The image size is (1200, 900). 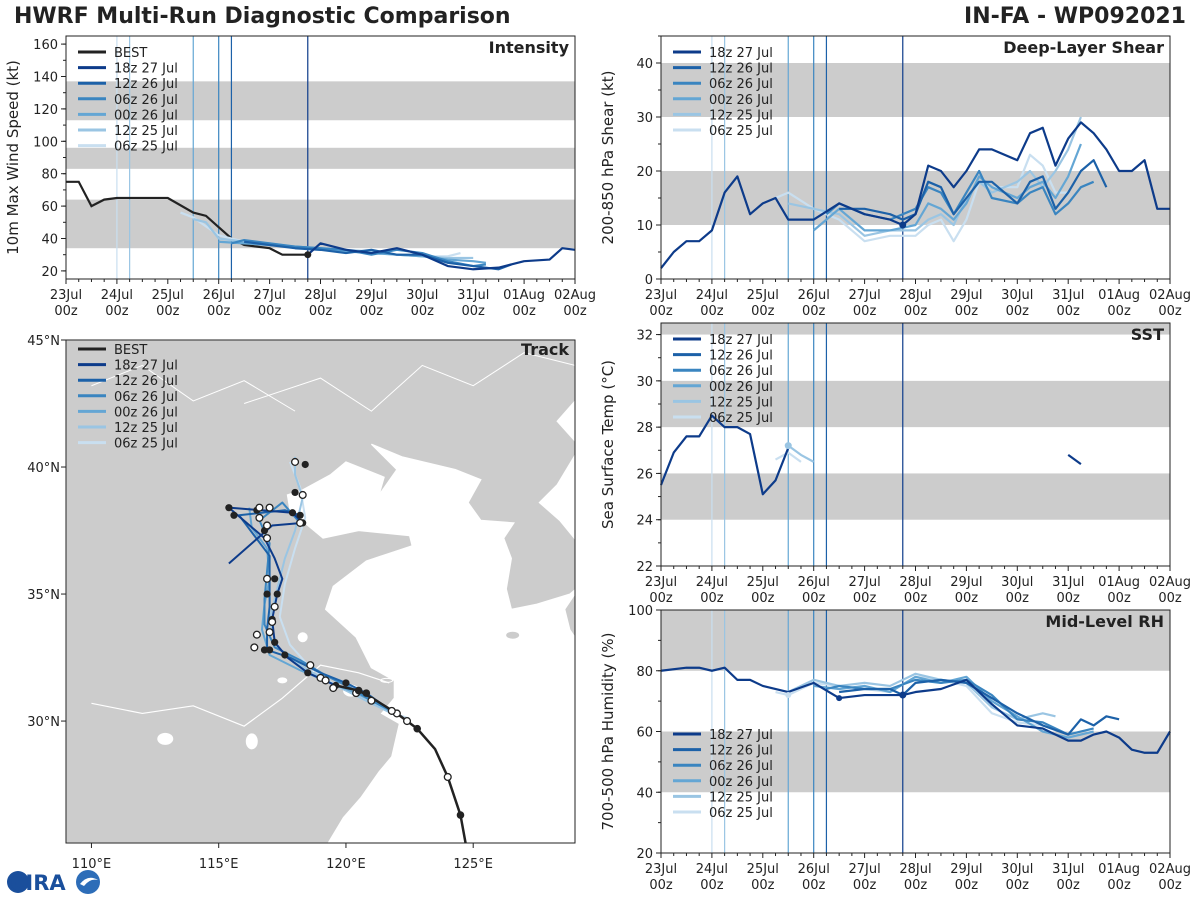 I want to click on sst-ytick-label: 30, so click(x=644, y=382).